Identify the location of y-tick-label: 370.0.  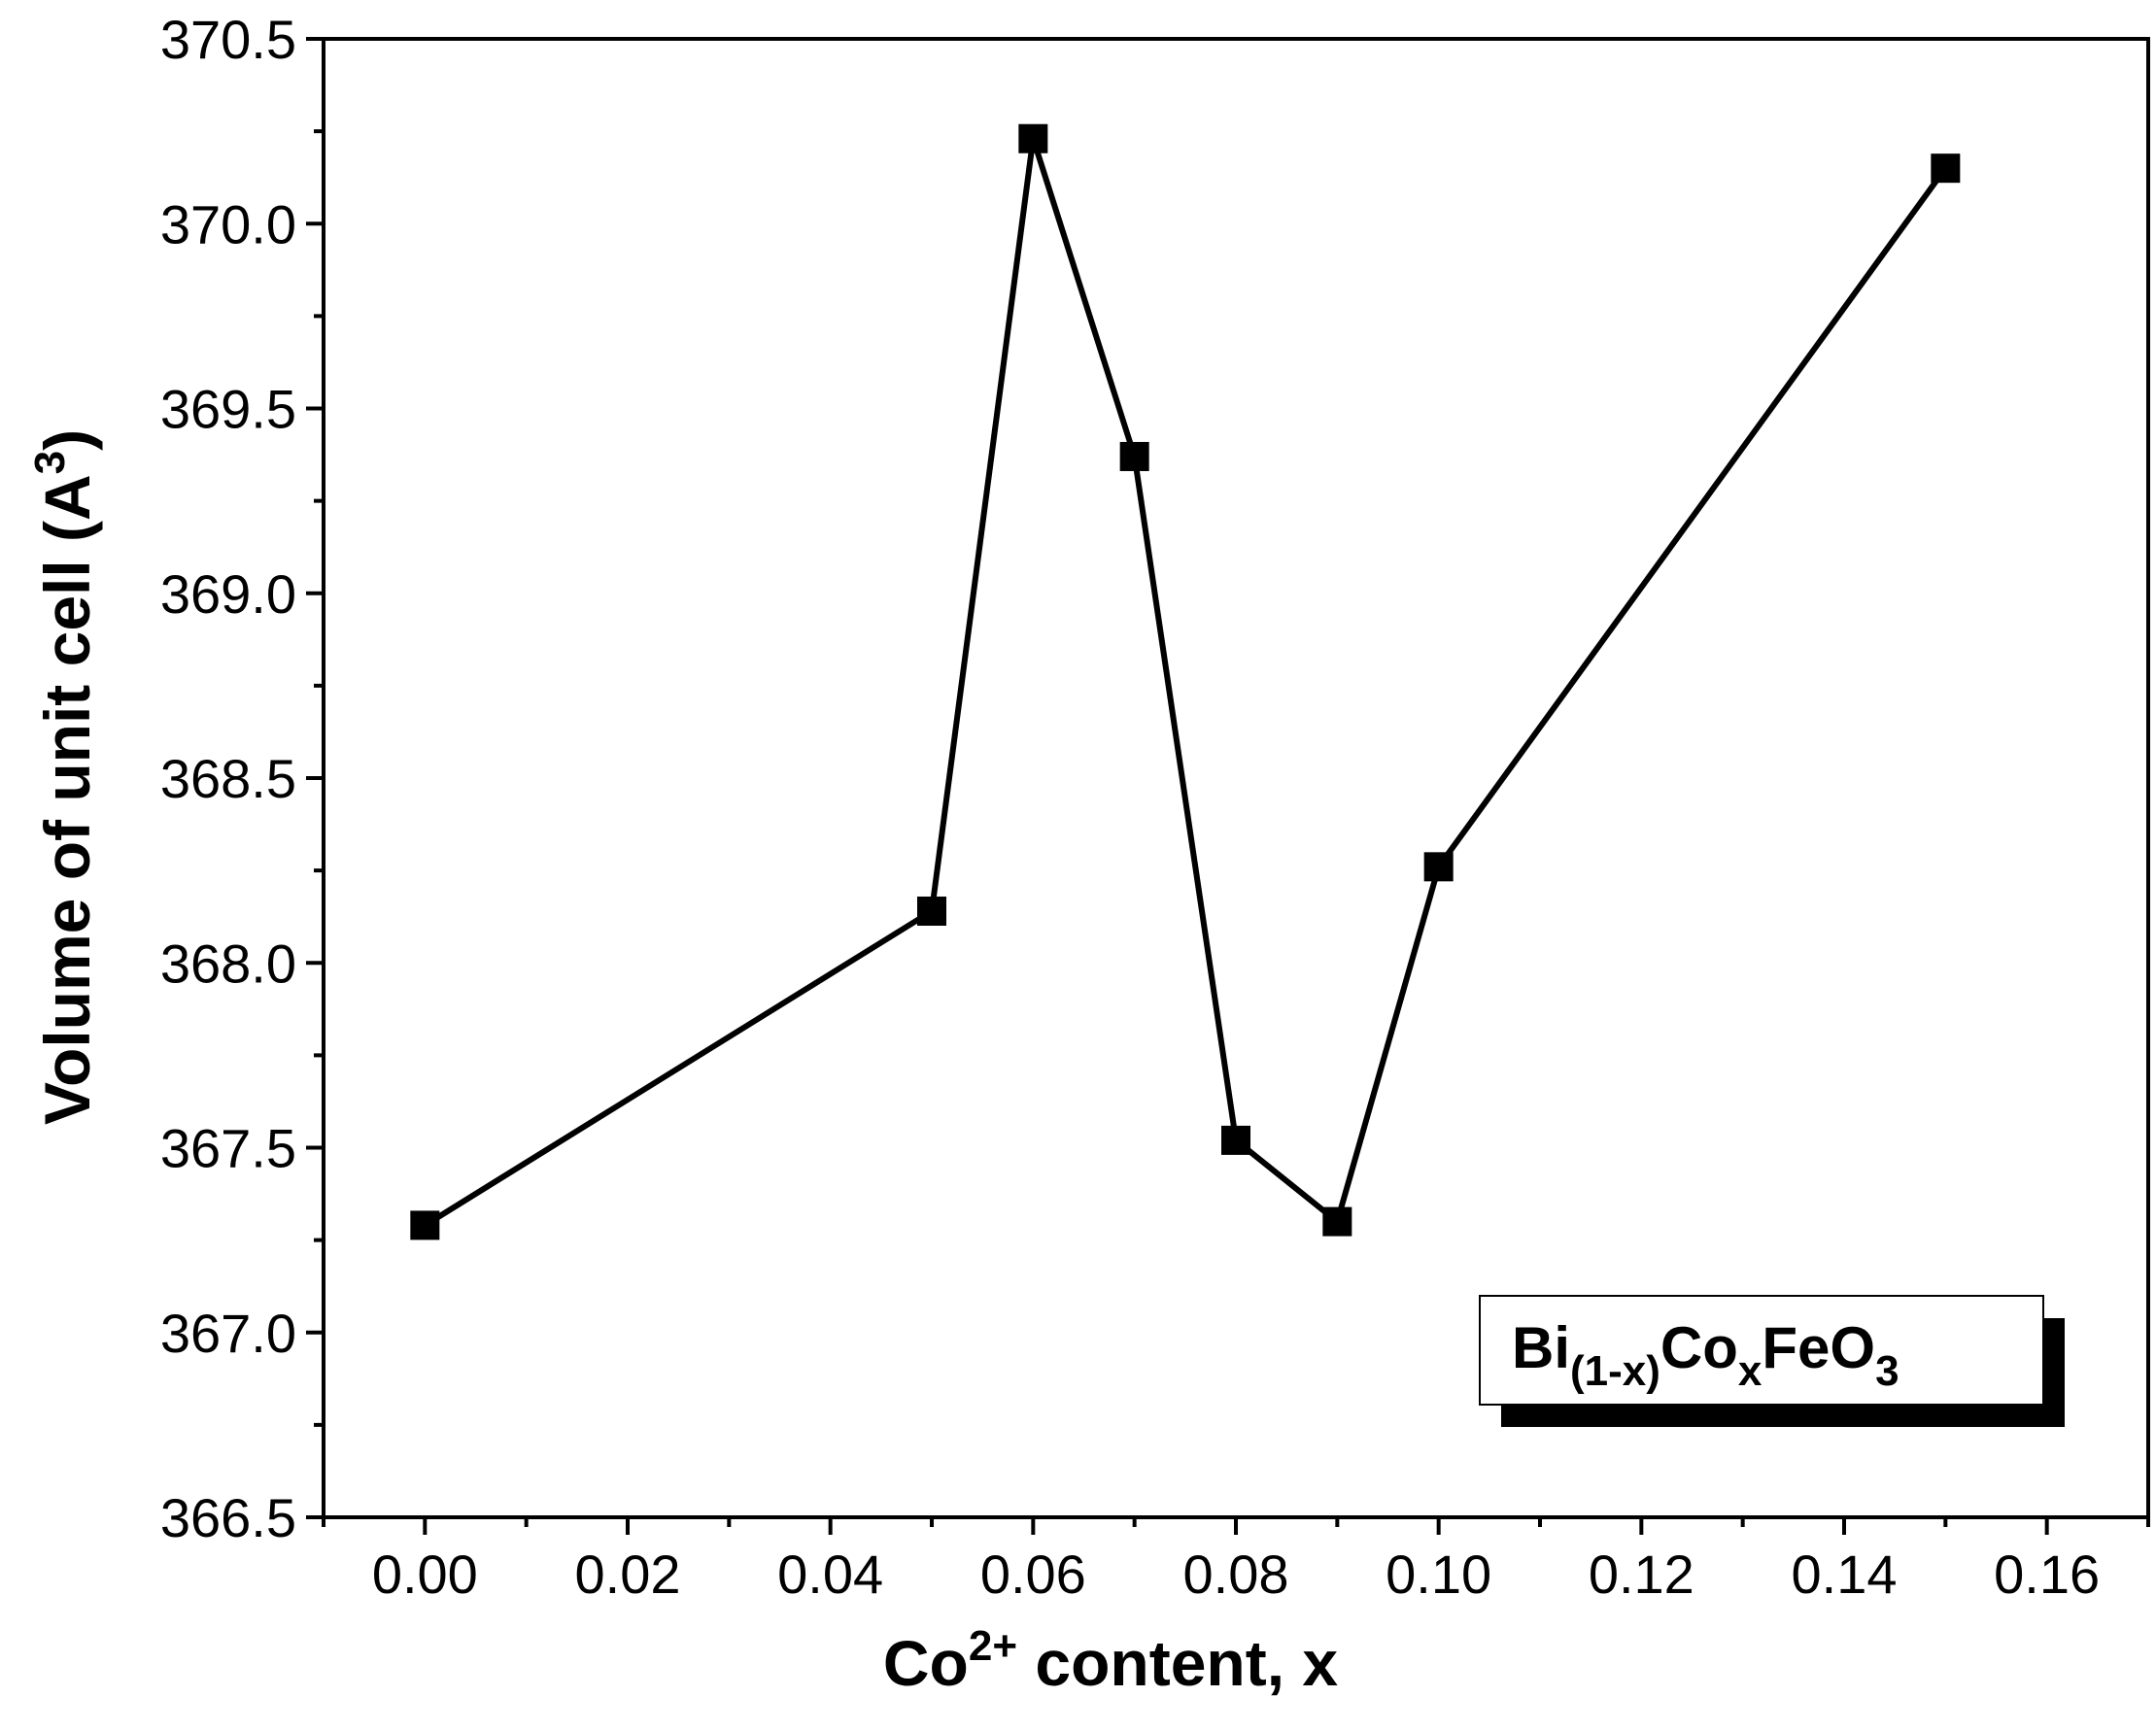
(228, 224).